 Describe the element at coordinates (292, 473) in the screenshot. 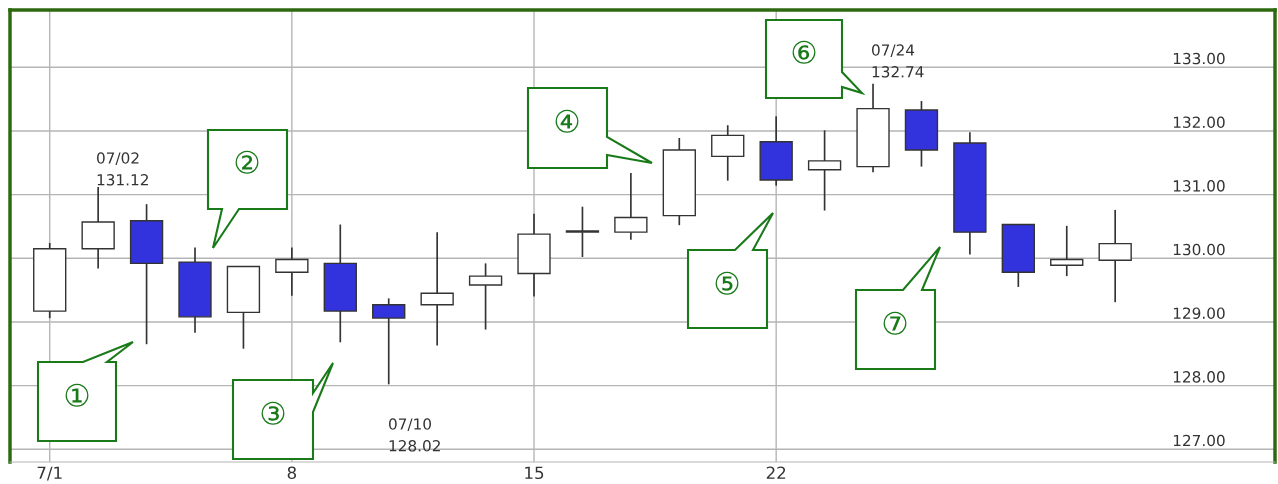

I see `x-tick-label: 8` at that location.